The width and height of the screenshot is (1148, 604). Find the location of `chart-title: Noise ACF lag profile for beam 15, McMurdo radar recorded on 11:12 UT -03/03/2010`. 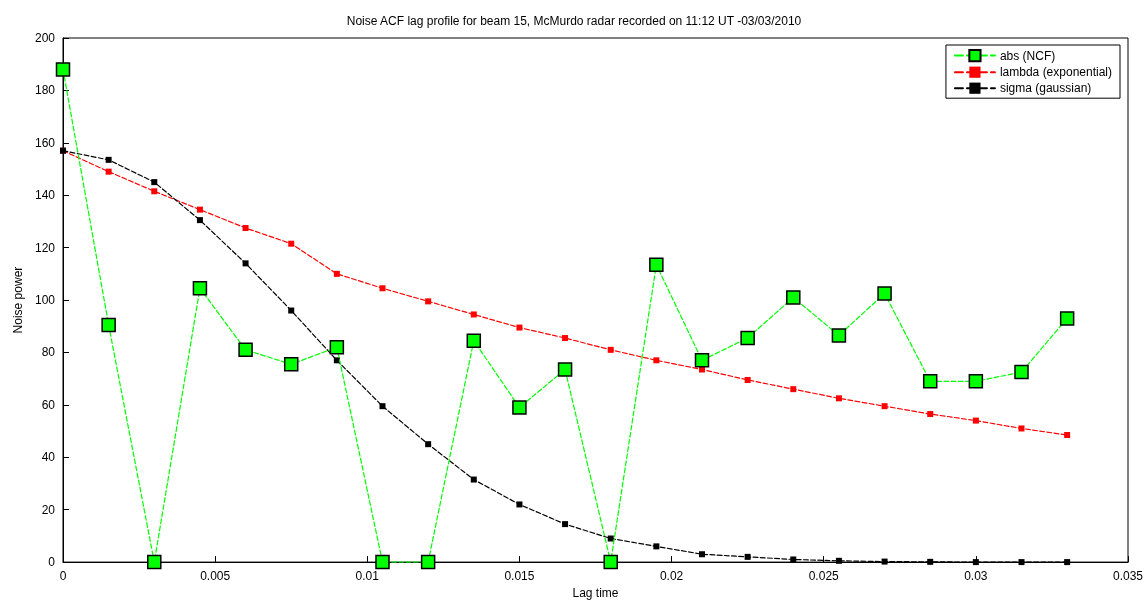

chart-title: Noise ACF lag profile for beam 15, McMurdo radar recorded on 11:12 UT -03/03/2010 is located at coordinates (574, 21).